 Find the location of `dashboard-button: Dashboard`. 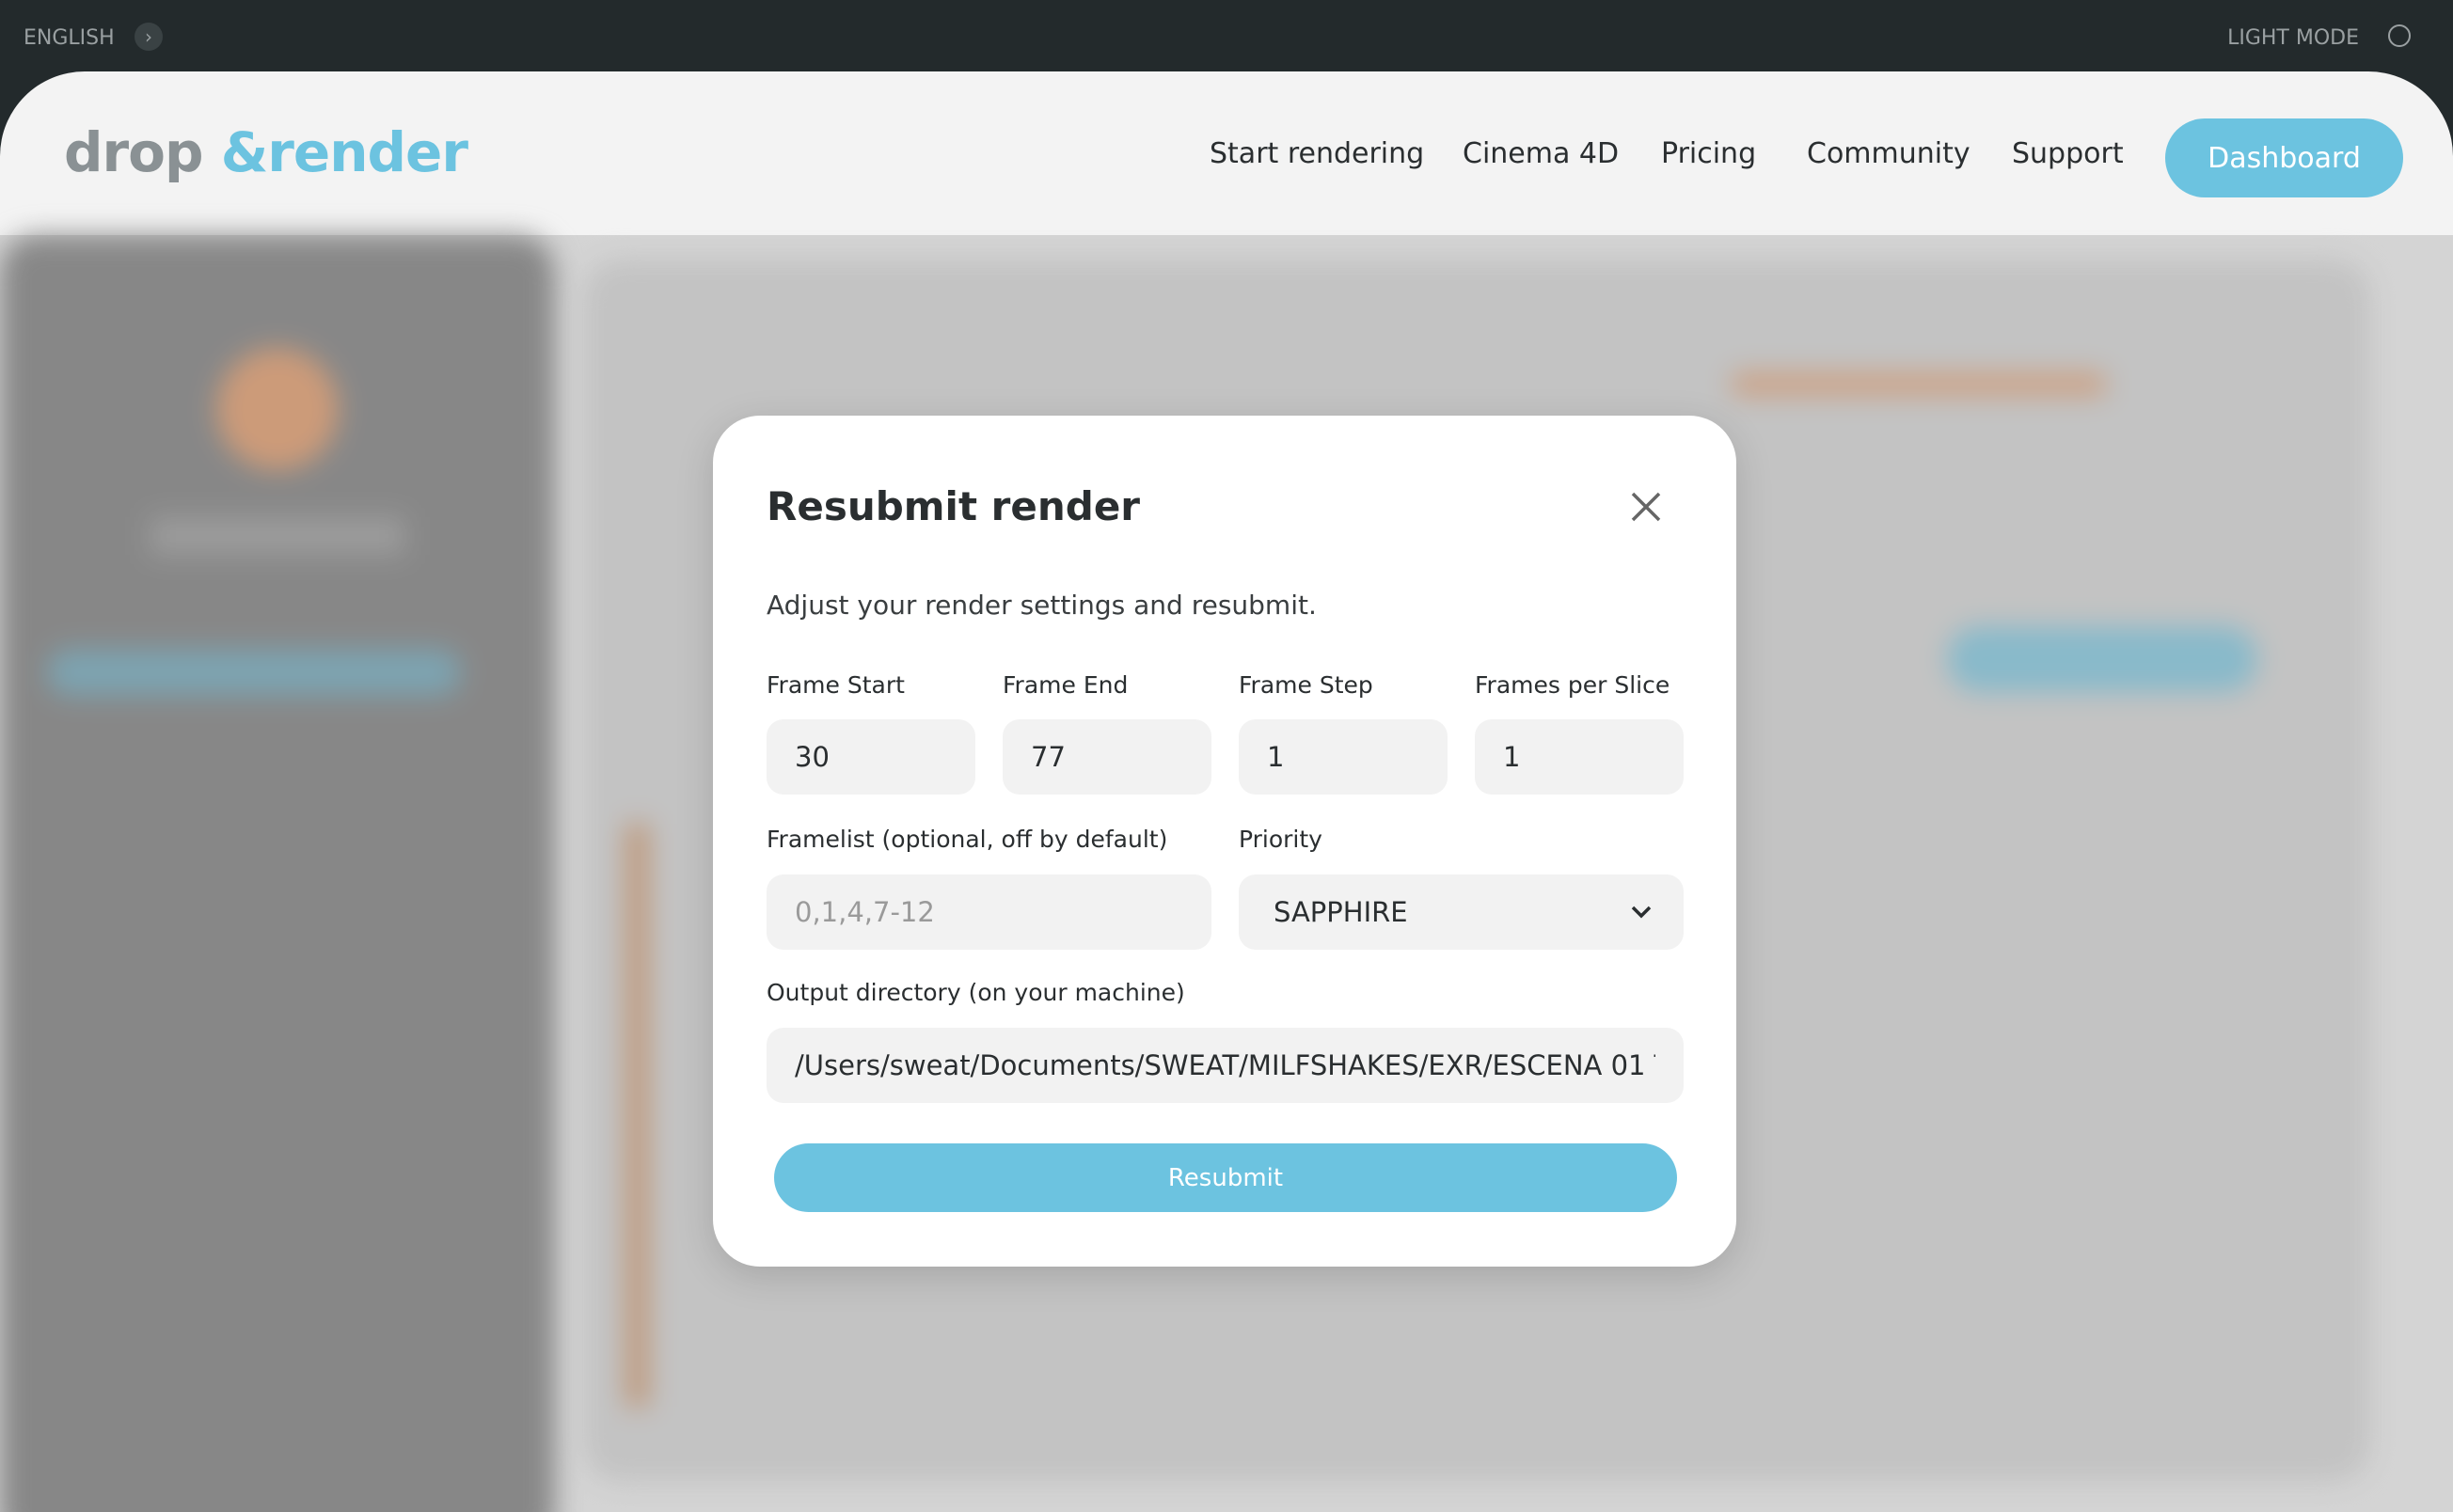

dashboard-button: Dashboard is located at coordinates (2284, 157).